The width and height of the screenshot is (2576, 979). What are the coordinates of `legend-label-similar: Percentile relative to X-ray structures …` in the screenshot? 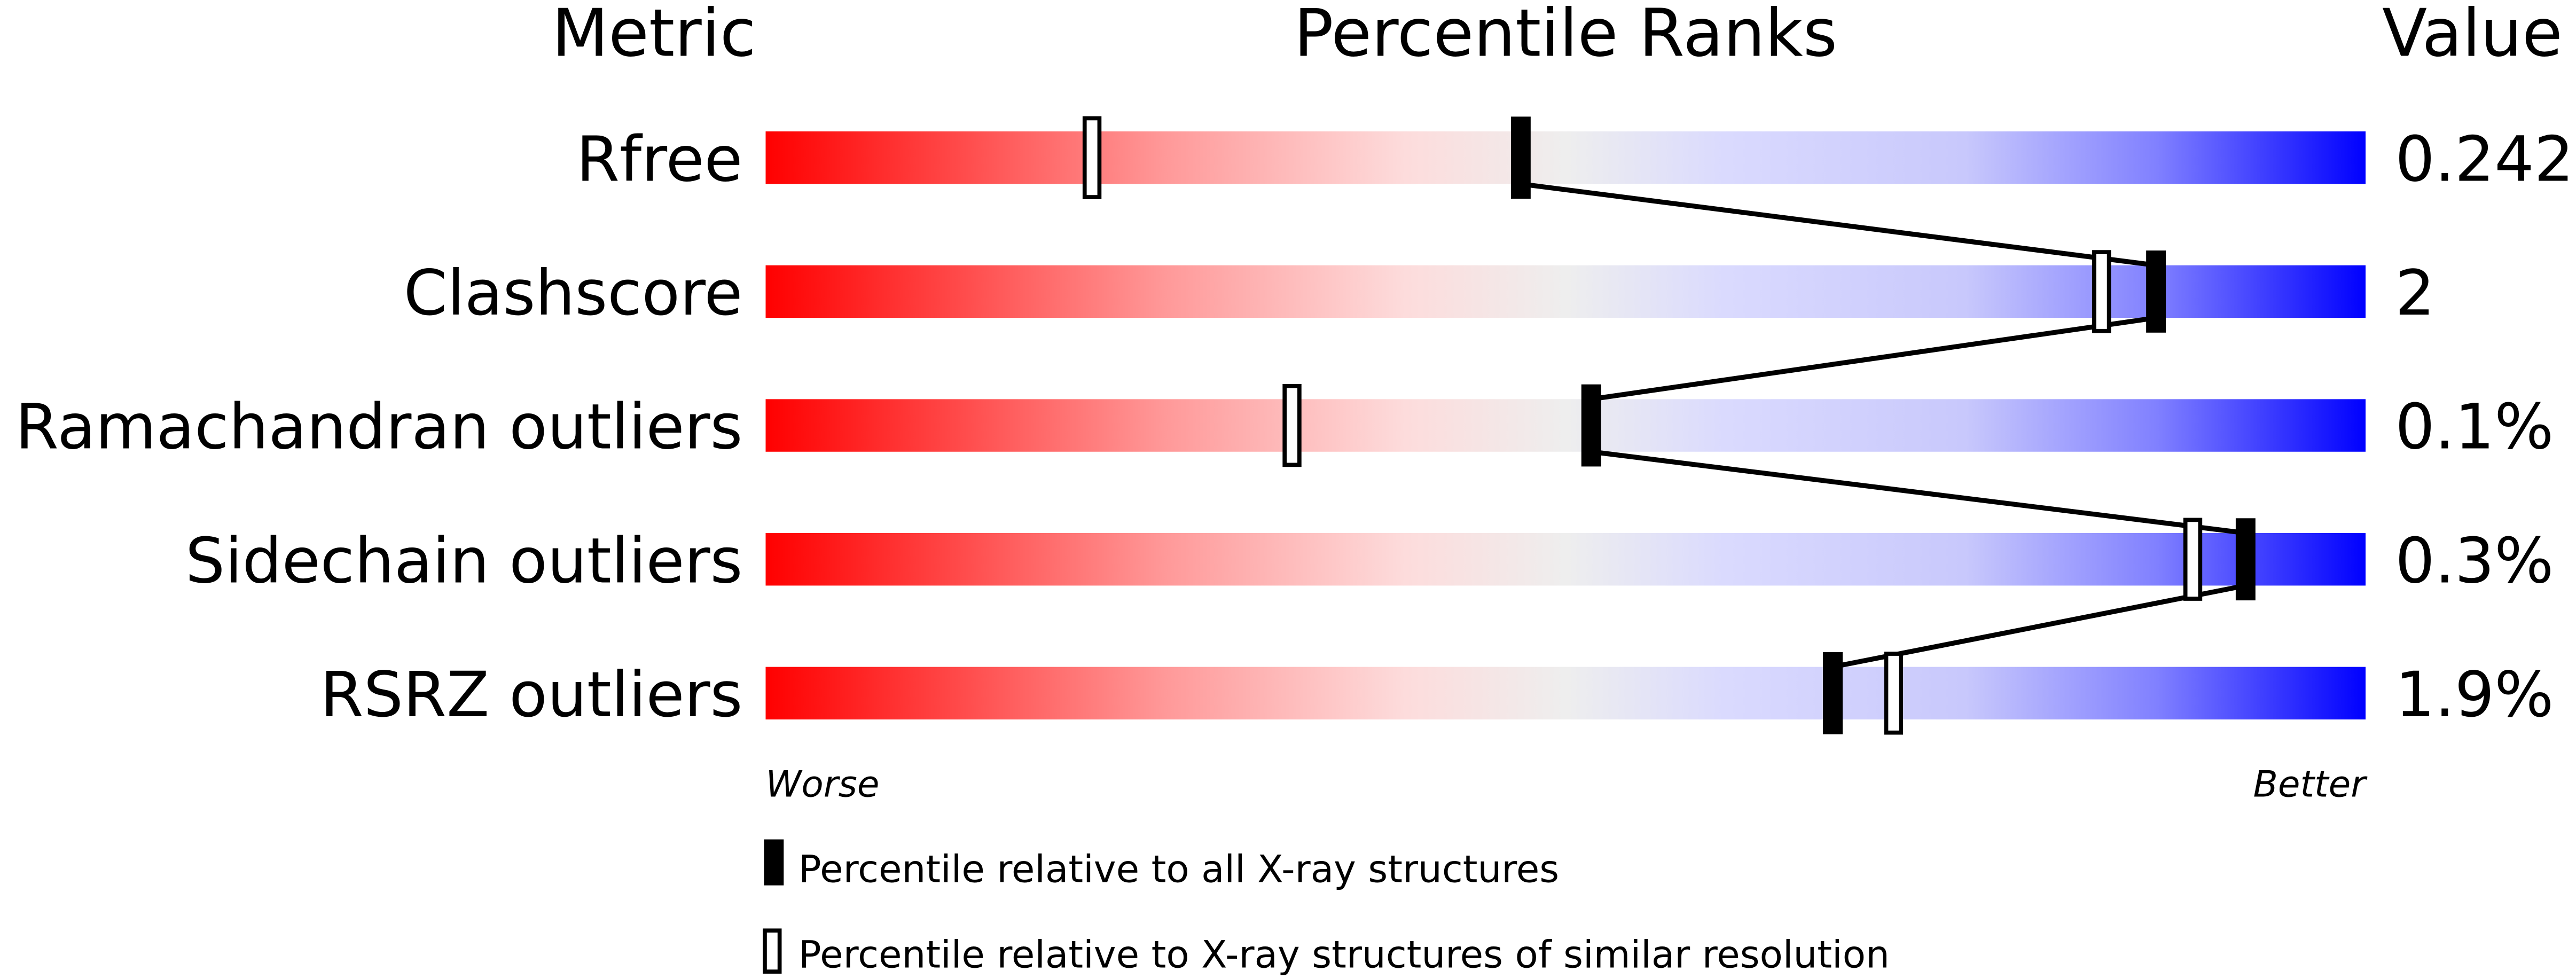 It's located at (1344, 954).